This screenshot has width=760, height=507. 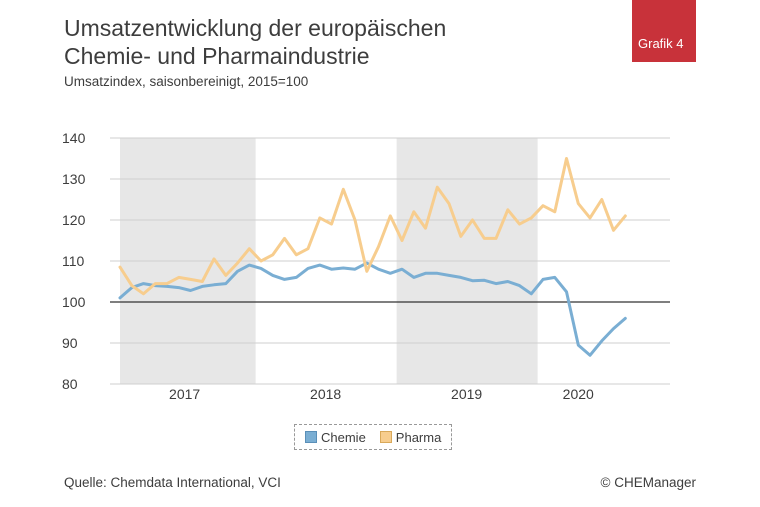 I want to click on y-tick-label-100: 100, so click(x=74, y=302).